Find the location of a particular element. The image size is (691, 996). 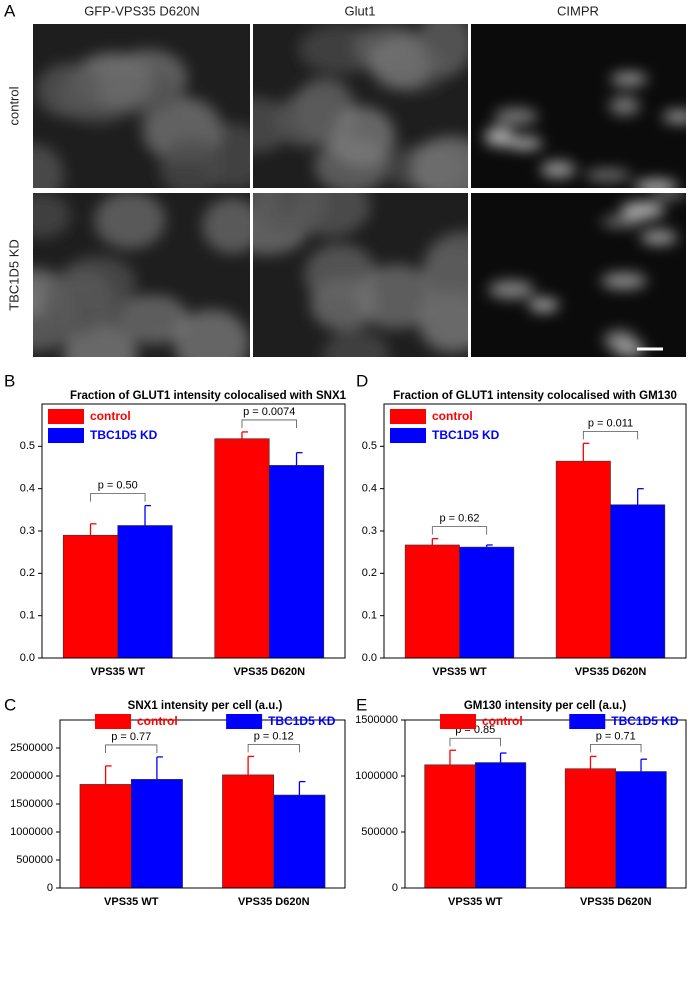

y-tick-label: 2500000 is located at coordinates (31, 748).